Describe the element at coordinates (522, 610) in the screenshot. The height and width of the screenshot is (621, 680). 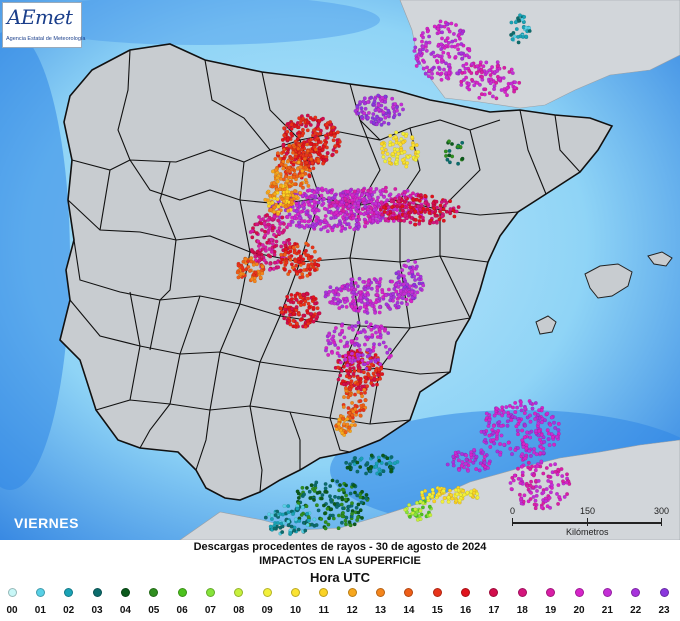
I see `legend-label: 18` at that location.